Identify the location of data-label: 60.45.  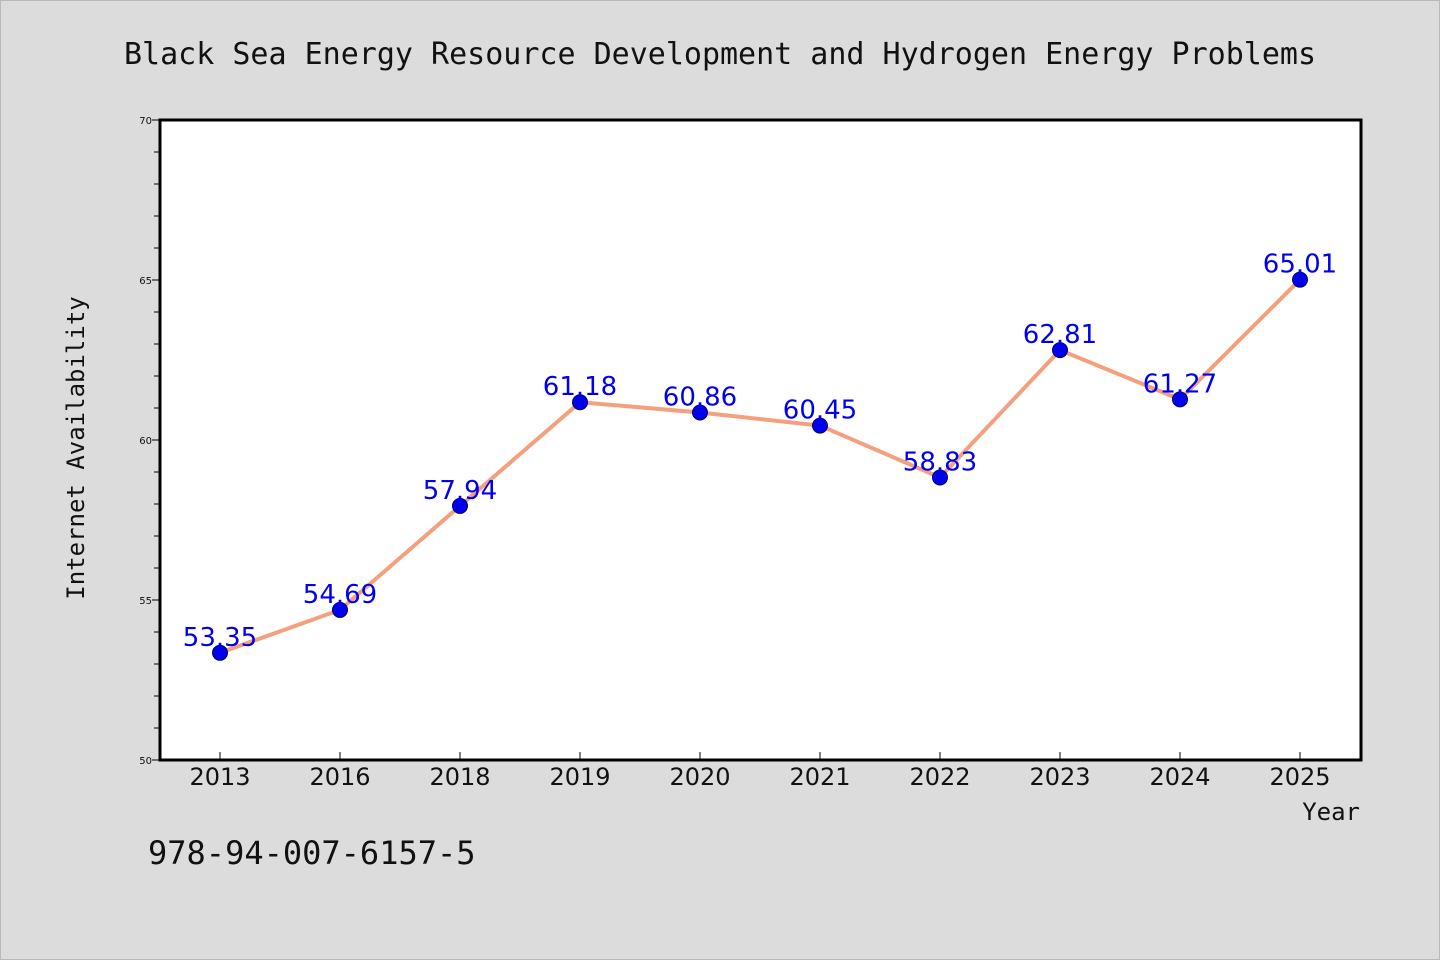
(820, 411).